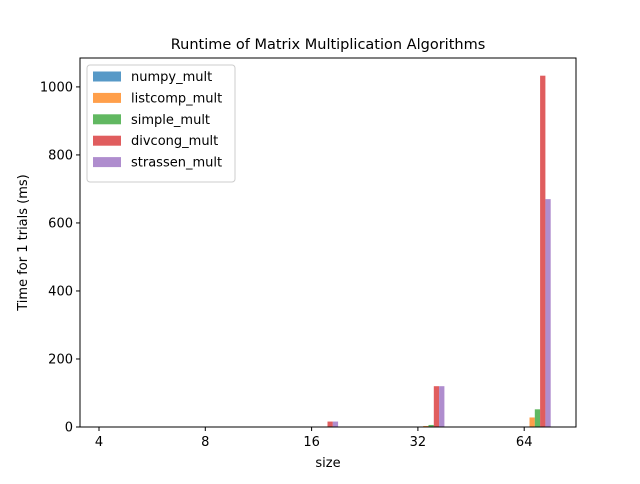 This screenshot has height=484, width=640. Describe the element at coordinates (23, 242) in the screenshot. I see `y-axis-label: Time for 1 trials (ms)` at that location.